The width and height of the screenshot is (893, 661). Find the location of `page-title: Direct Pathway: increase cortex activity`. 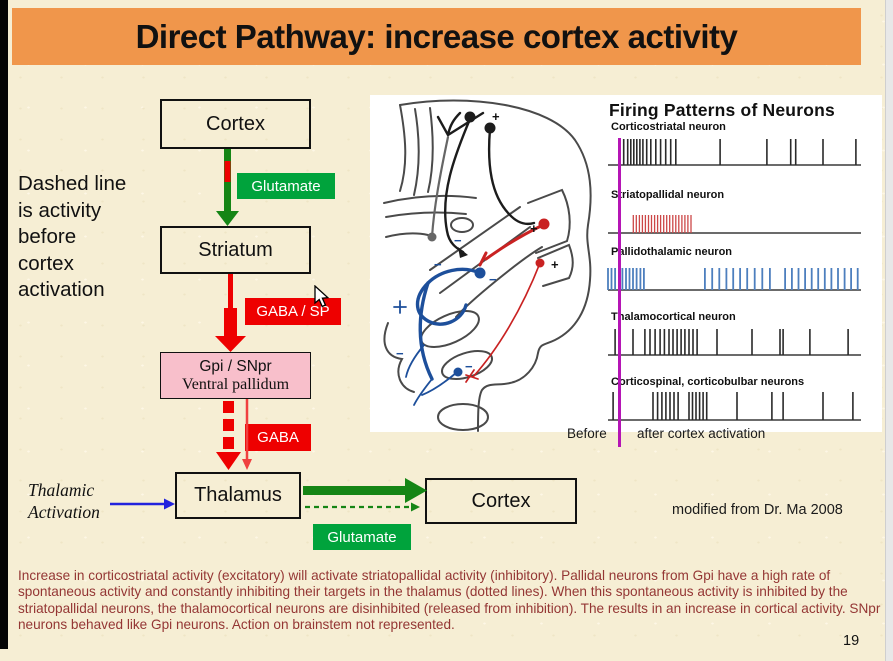

page-title: Direct Pathway: increase cortex activity is located at coordinates (436, 36).